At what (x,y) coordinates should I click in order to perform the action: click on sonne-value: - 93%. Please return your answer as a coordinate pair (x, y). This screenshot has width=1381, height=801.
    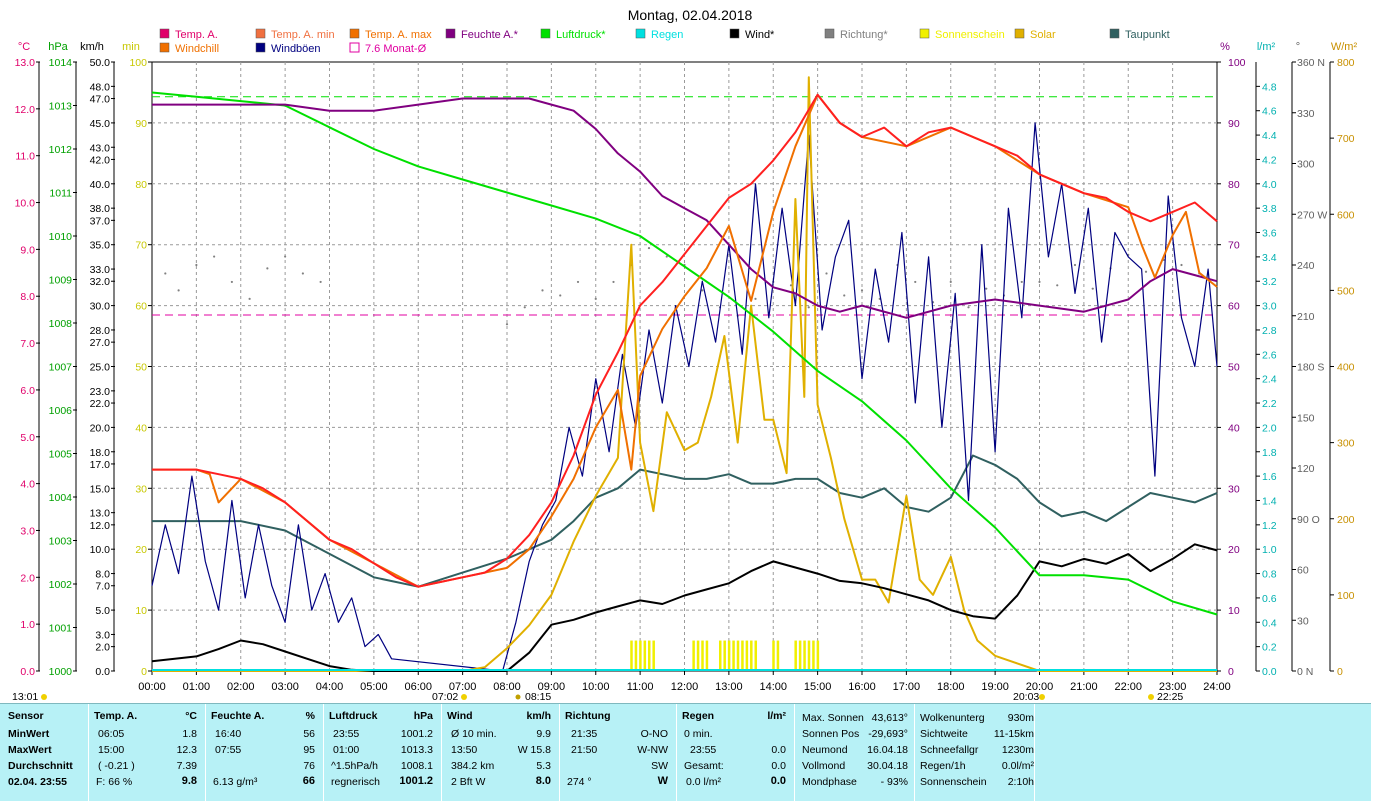
    Looking at the image, I should click on (894, 782).